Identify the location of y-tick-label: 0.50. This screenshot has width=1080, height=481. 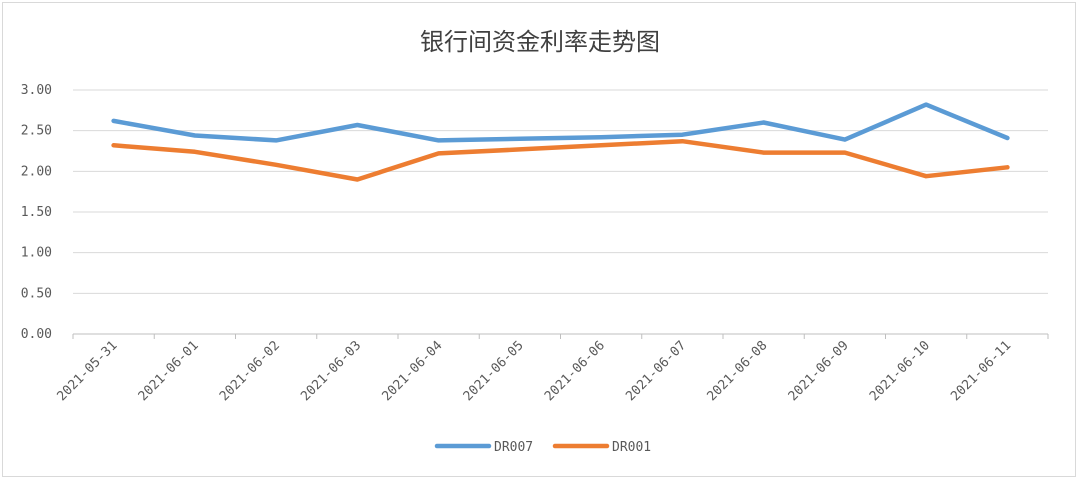
(36, 293).